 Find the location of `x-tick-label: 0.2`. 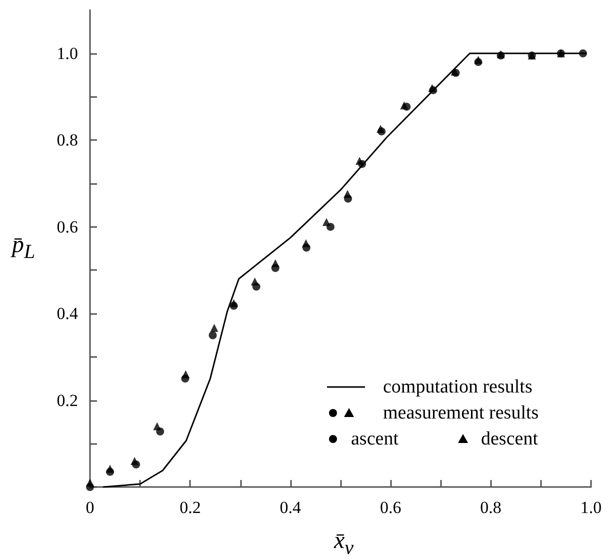

x-tick-label: 0.2 is located at coordinates (190, 507).